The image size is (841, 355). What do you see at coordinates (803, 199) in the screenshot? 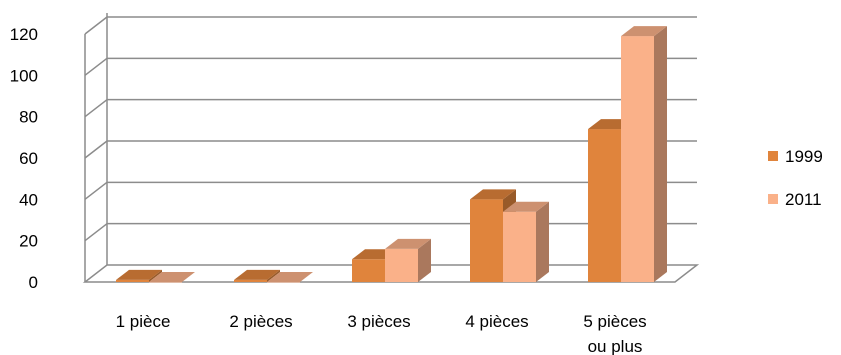
I see `legend-label-2011: 2011` at bounding box center [803, 199].